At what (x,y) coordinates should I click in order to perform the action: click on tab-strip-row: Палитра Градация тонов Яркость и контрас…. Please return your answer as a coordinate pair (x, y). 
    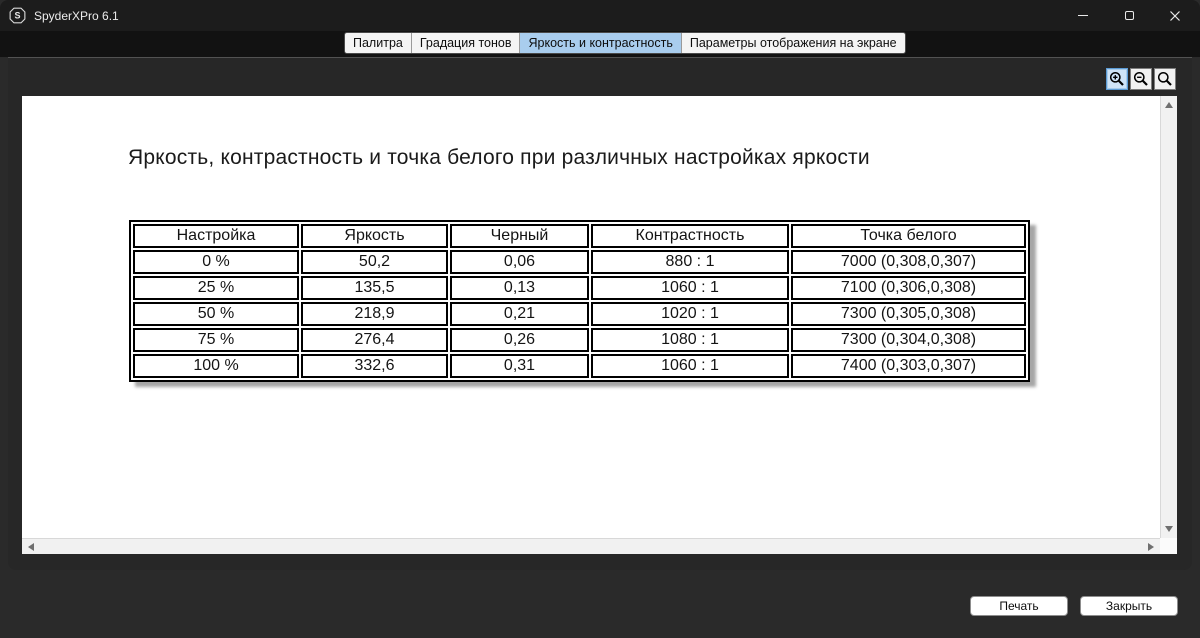
    Looking at the image, I should click on (600, 44).